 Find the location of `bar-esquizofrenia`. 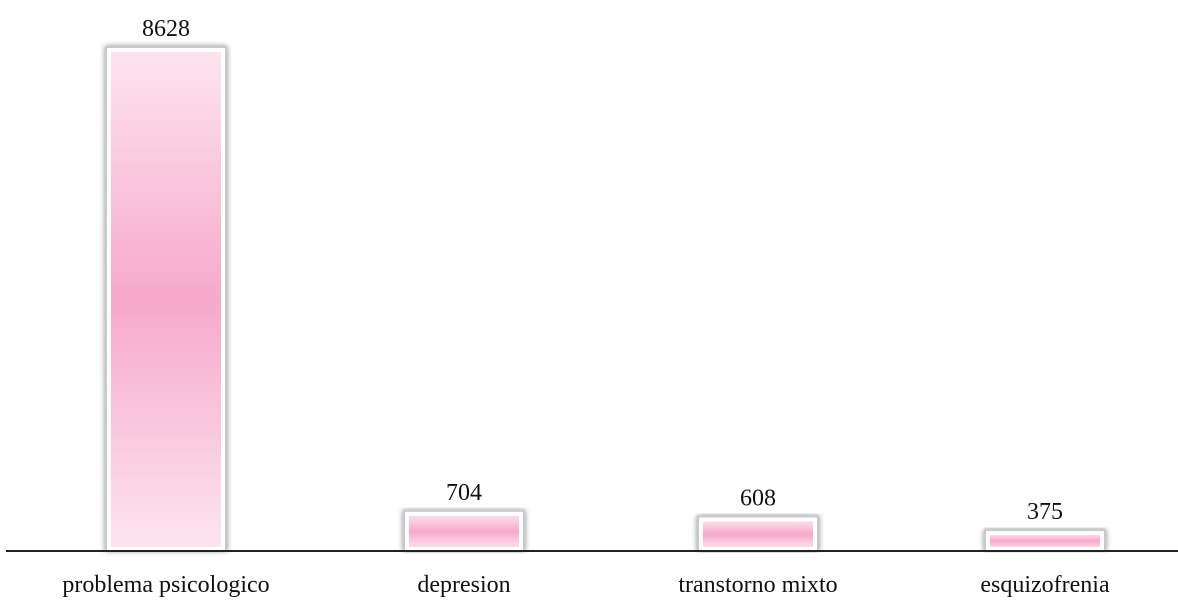

bar-esquizofrenia is located at coordinates (1045, 540).